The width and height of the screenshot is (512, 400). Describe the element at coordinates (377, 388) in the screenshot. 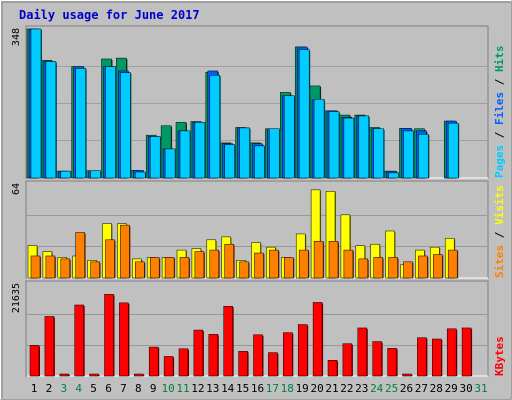

I see `x-tick-label: 24` at that location.